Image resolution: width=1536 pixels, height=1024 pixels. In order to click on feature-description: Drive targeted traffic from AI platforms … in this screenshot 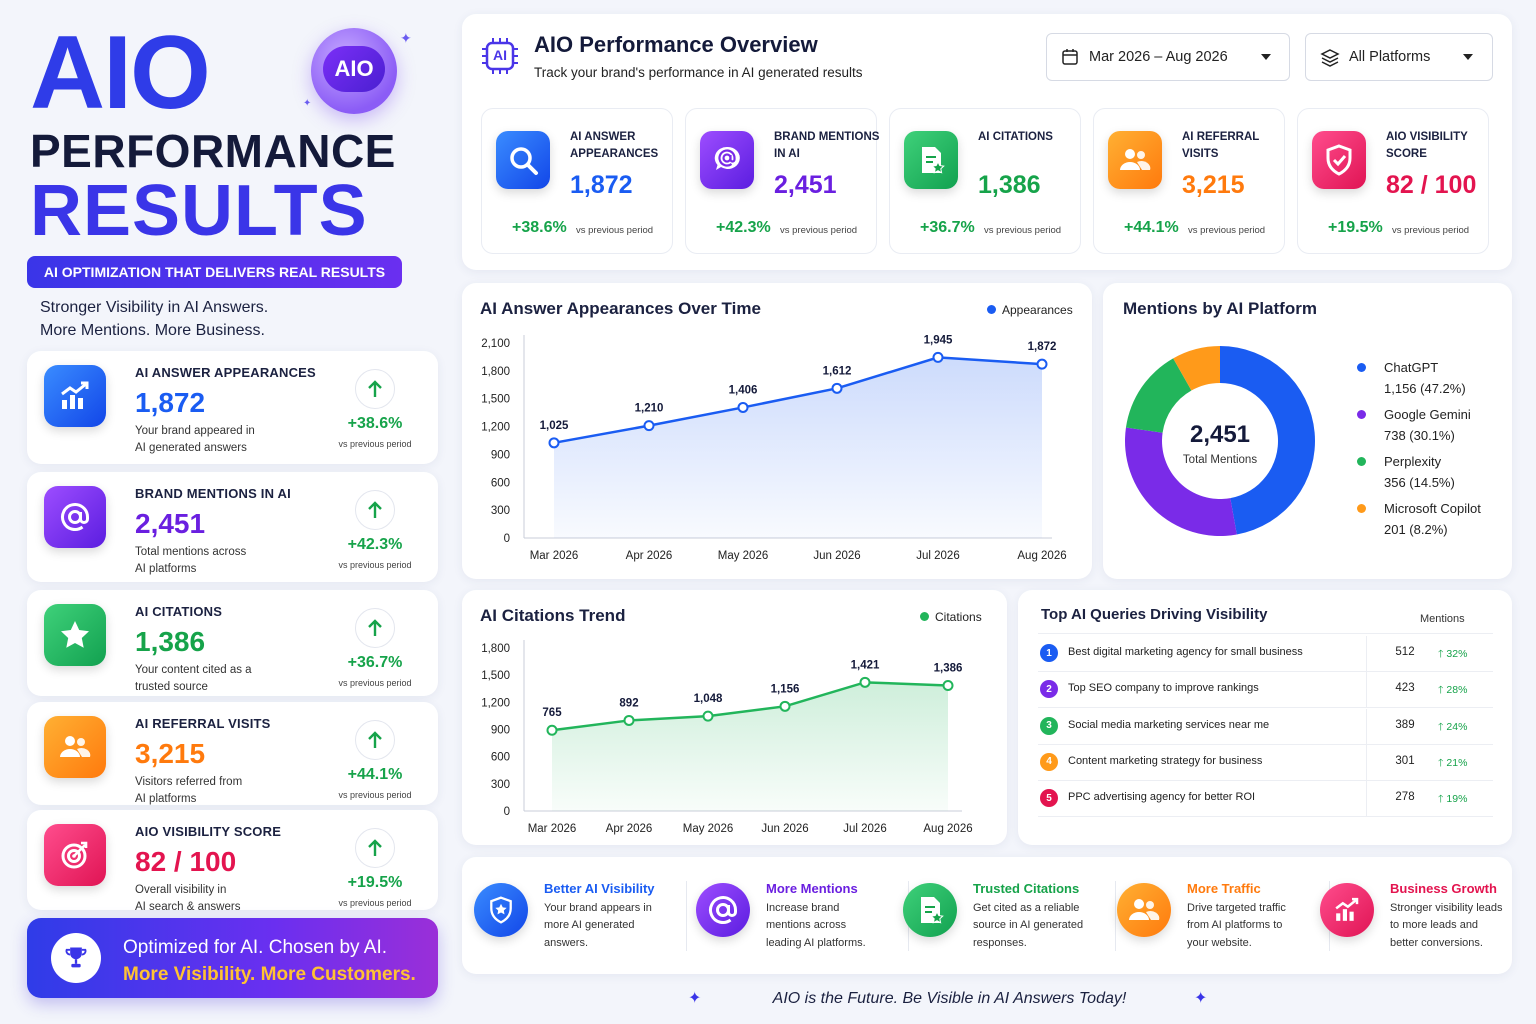, I will do `click(1252, 926)`.